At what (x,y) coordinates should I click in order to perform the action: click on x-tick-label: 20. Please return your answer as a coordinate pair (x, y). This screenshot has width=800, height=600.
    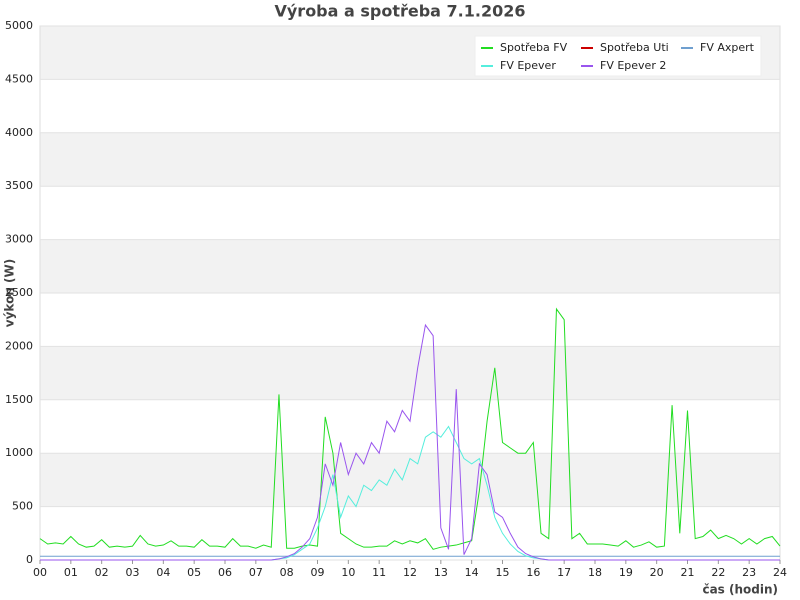
    Looking at the image, I should click on (657, 572).